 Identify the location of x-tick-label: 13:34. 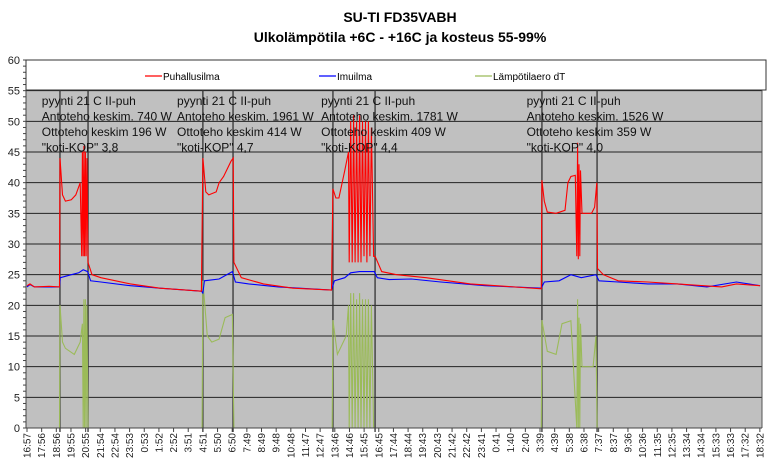
(687, 445).